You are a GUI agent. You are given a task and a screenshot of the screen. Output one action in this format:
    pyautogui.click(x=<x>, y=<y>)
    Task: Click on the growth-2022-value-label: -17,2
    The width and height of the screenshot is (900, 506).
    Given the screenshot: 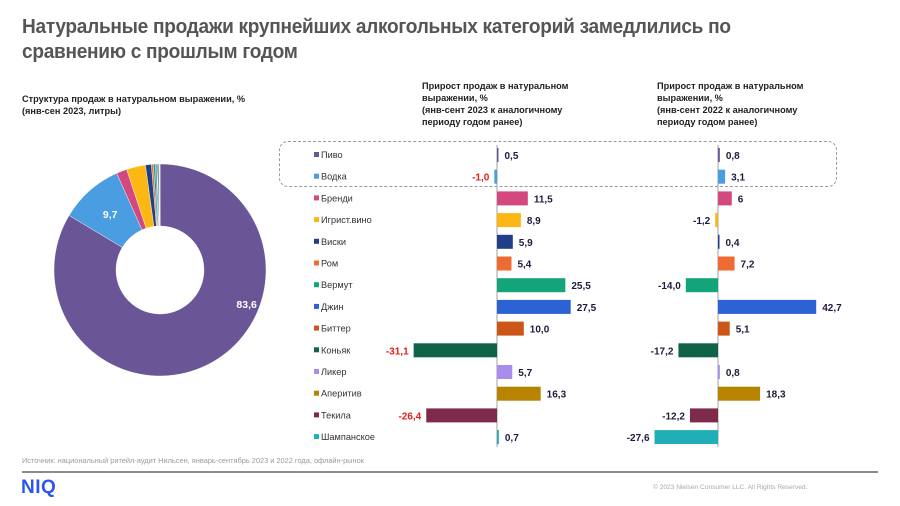 What is the action you would take?
    pyautogui.click(x=662, y=351)
    